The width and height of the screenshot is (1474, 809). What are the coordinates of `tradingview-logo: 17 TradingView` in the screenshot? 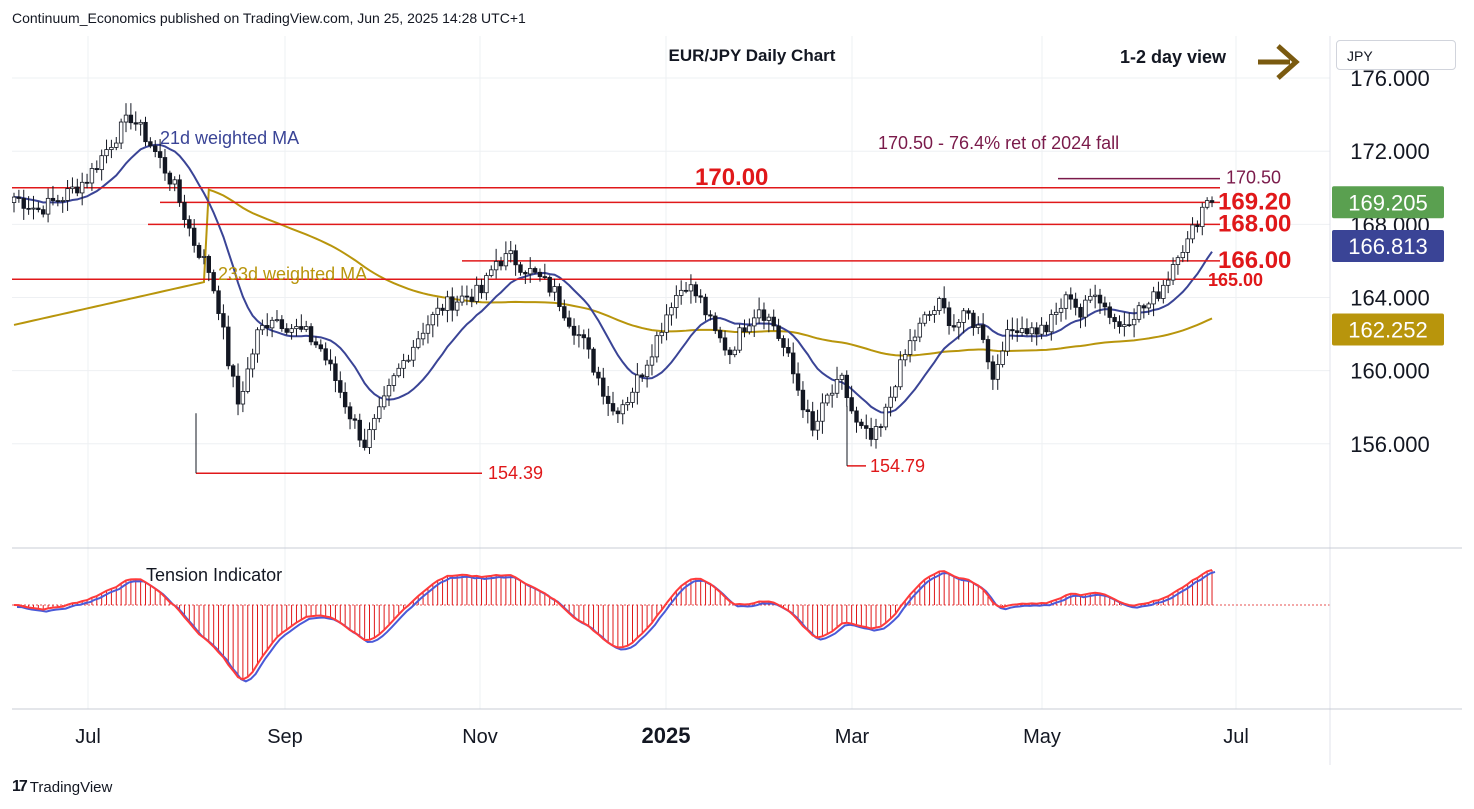 It's located at (62, 787).